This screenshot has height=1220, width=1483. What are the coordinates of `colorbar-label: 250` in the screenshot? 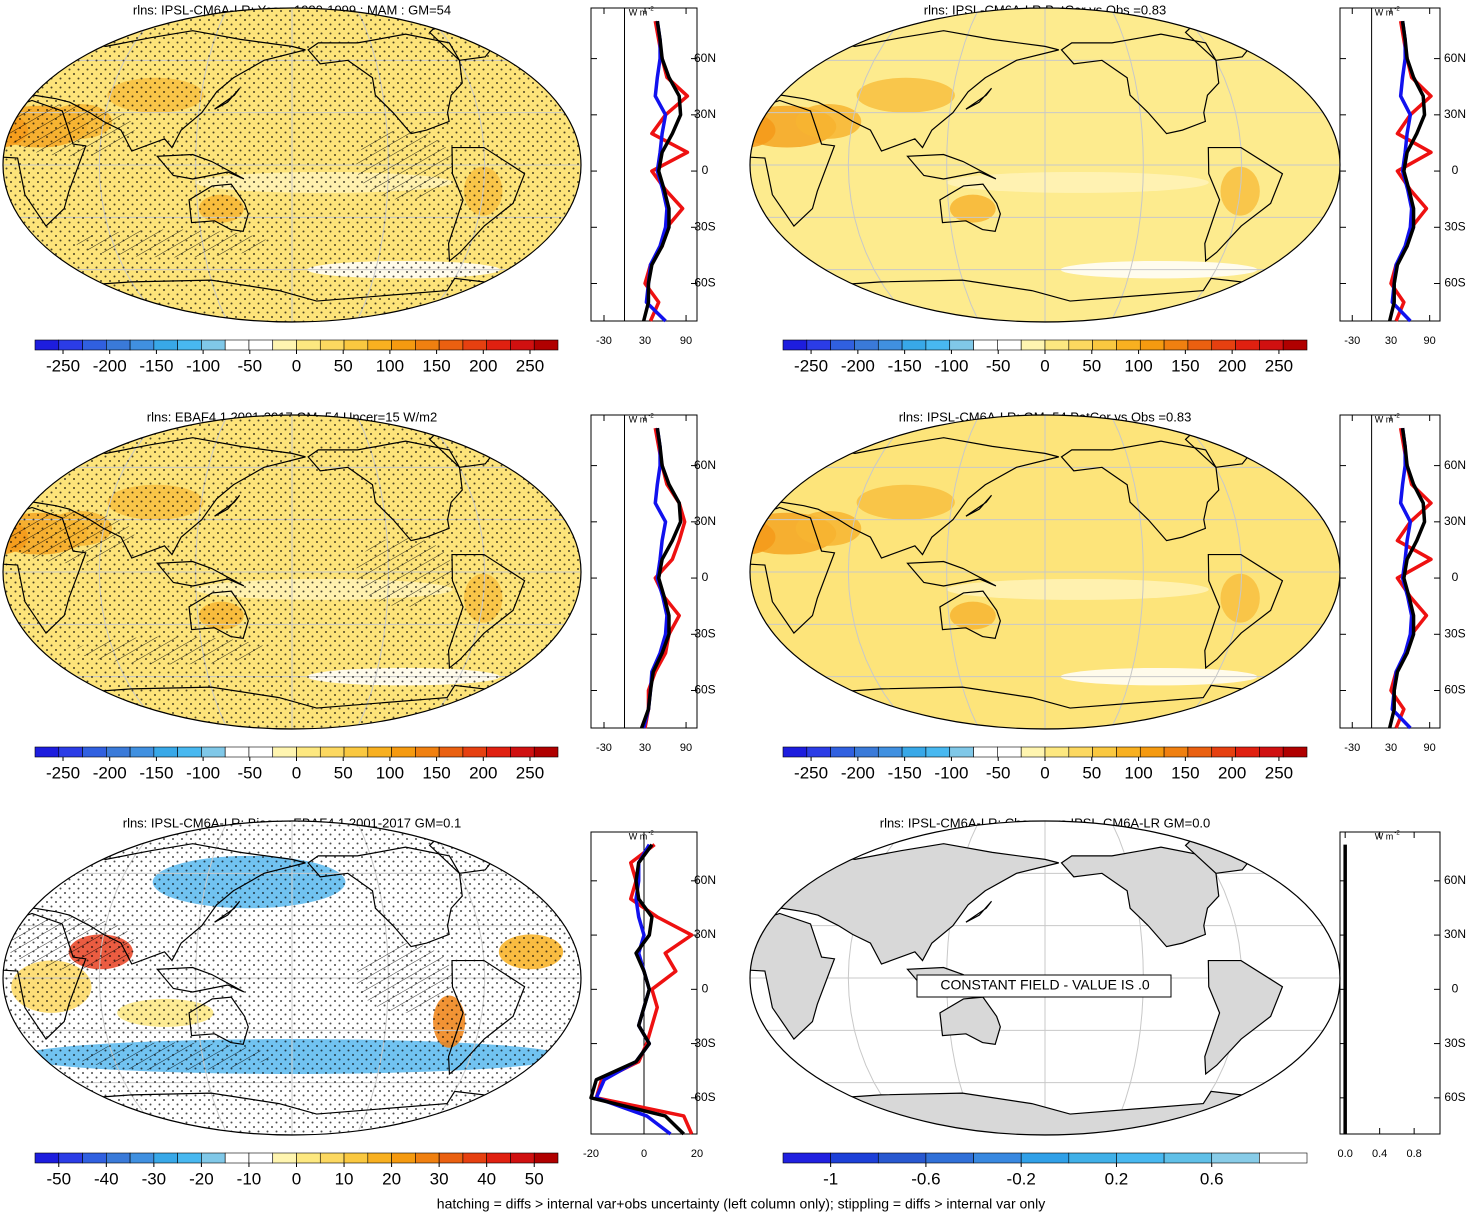 It's located at (1279, 365).